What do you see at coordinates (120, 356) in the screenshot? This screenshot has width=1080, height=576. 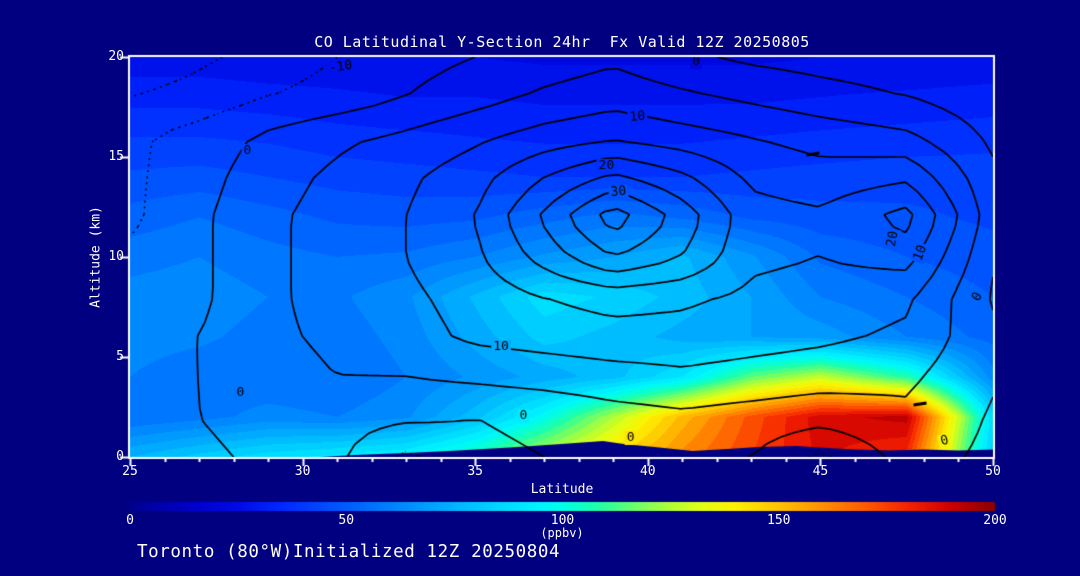 I see `y-tick-label: 5` at bounding box center [120, 356].